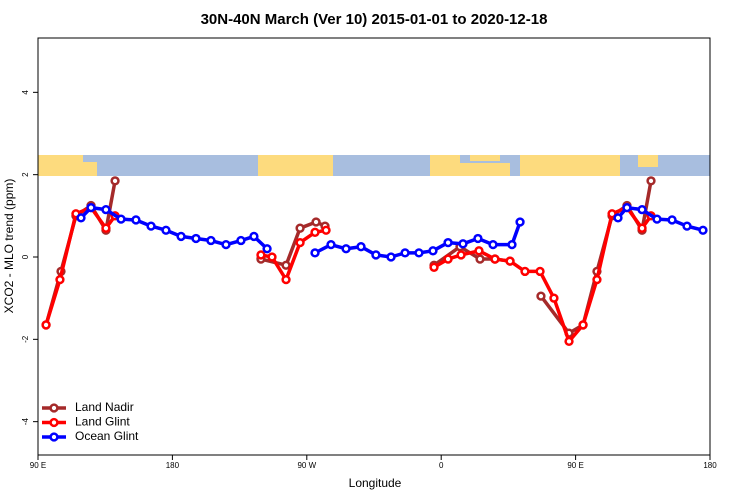  What do you see at coordinates (25, 339) in the screenshot?
I see `y-tick-label: -2` at bounding box center [25, 339].